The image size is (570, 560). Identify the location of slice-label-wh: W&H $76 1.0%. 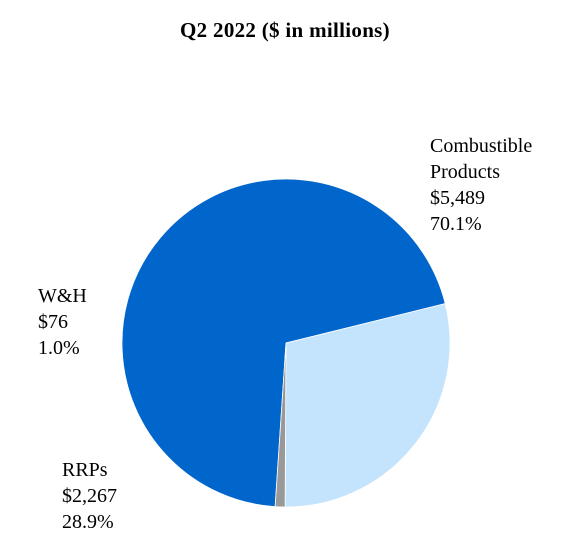
(62, 322).